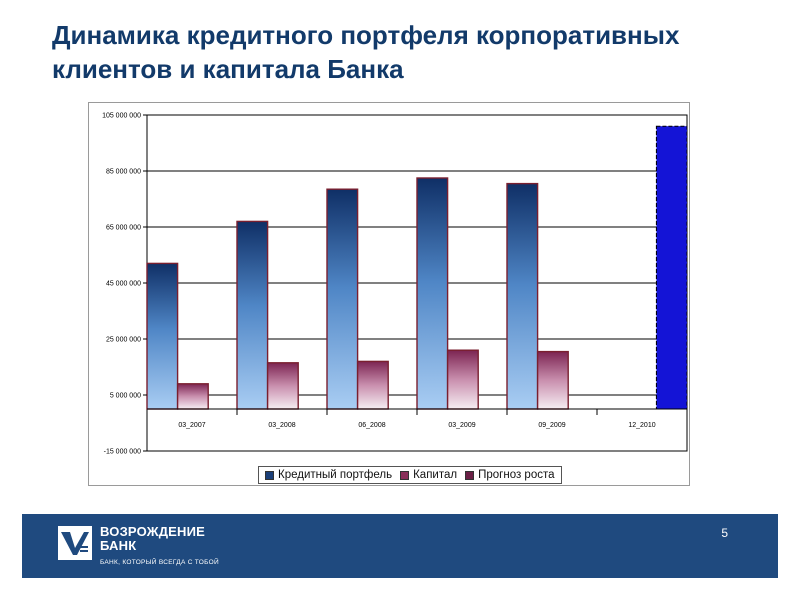 This screenshot has height=600, width=800. Describe the element at coordinates (118, 545) in the screenshot. I see `brand-name-line2: БАНК` at that location.